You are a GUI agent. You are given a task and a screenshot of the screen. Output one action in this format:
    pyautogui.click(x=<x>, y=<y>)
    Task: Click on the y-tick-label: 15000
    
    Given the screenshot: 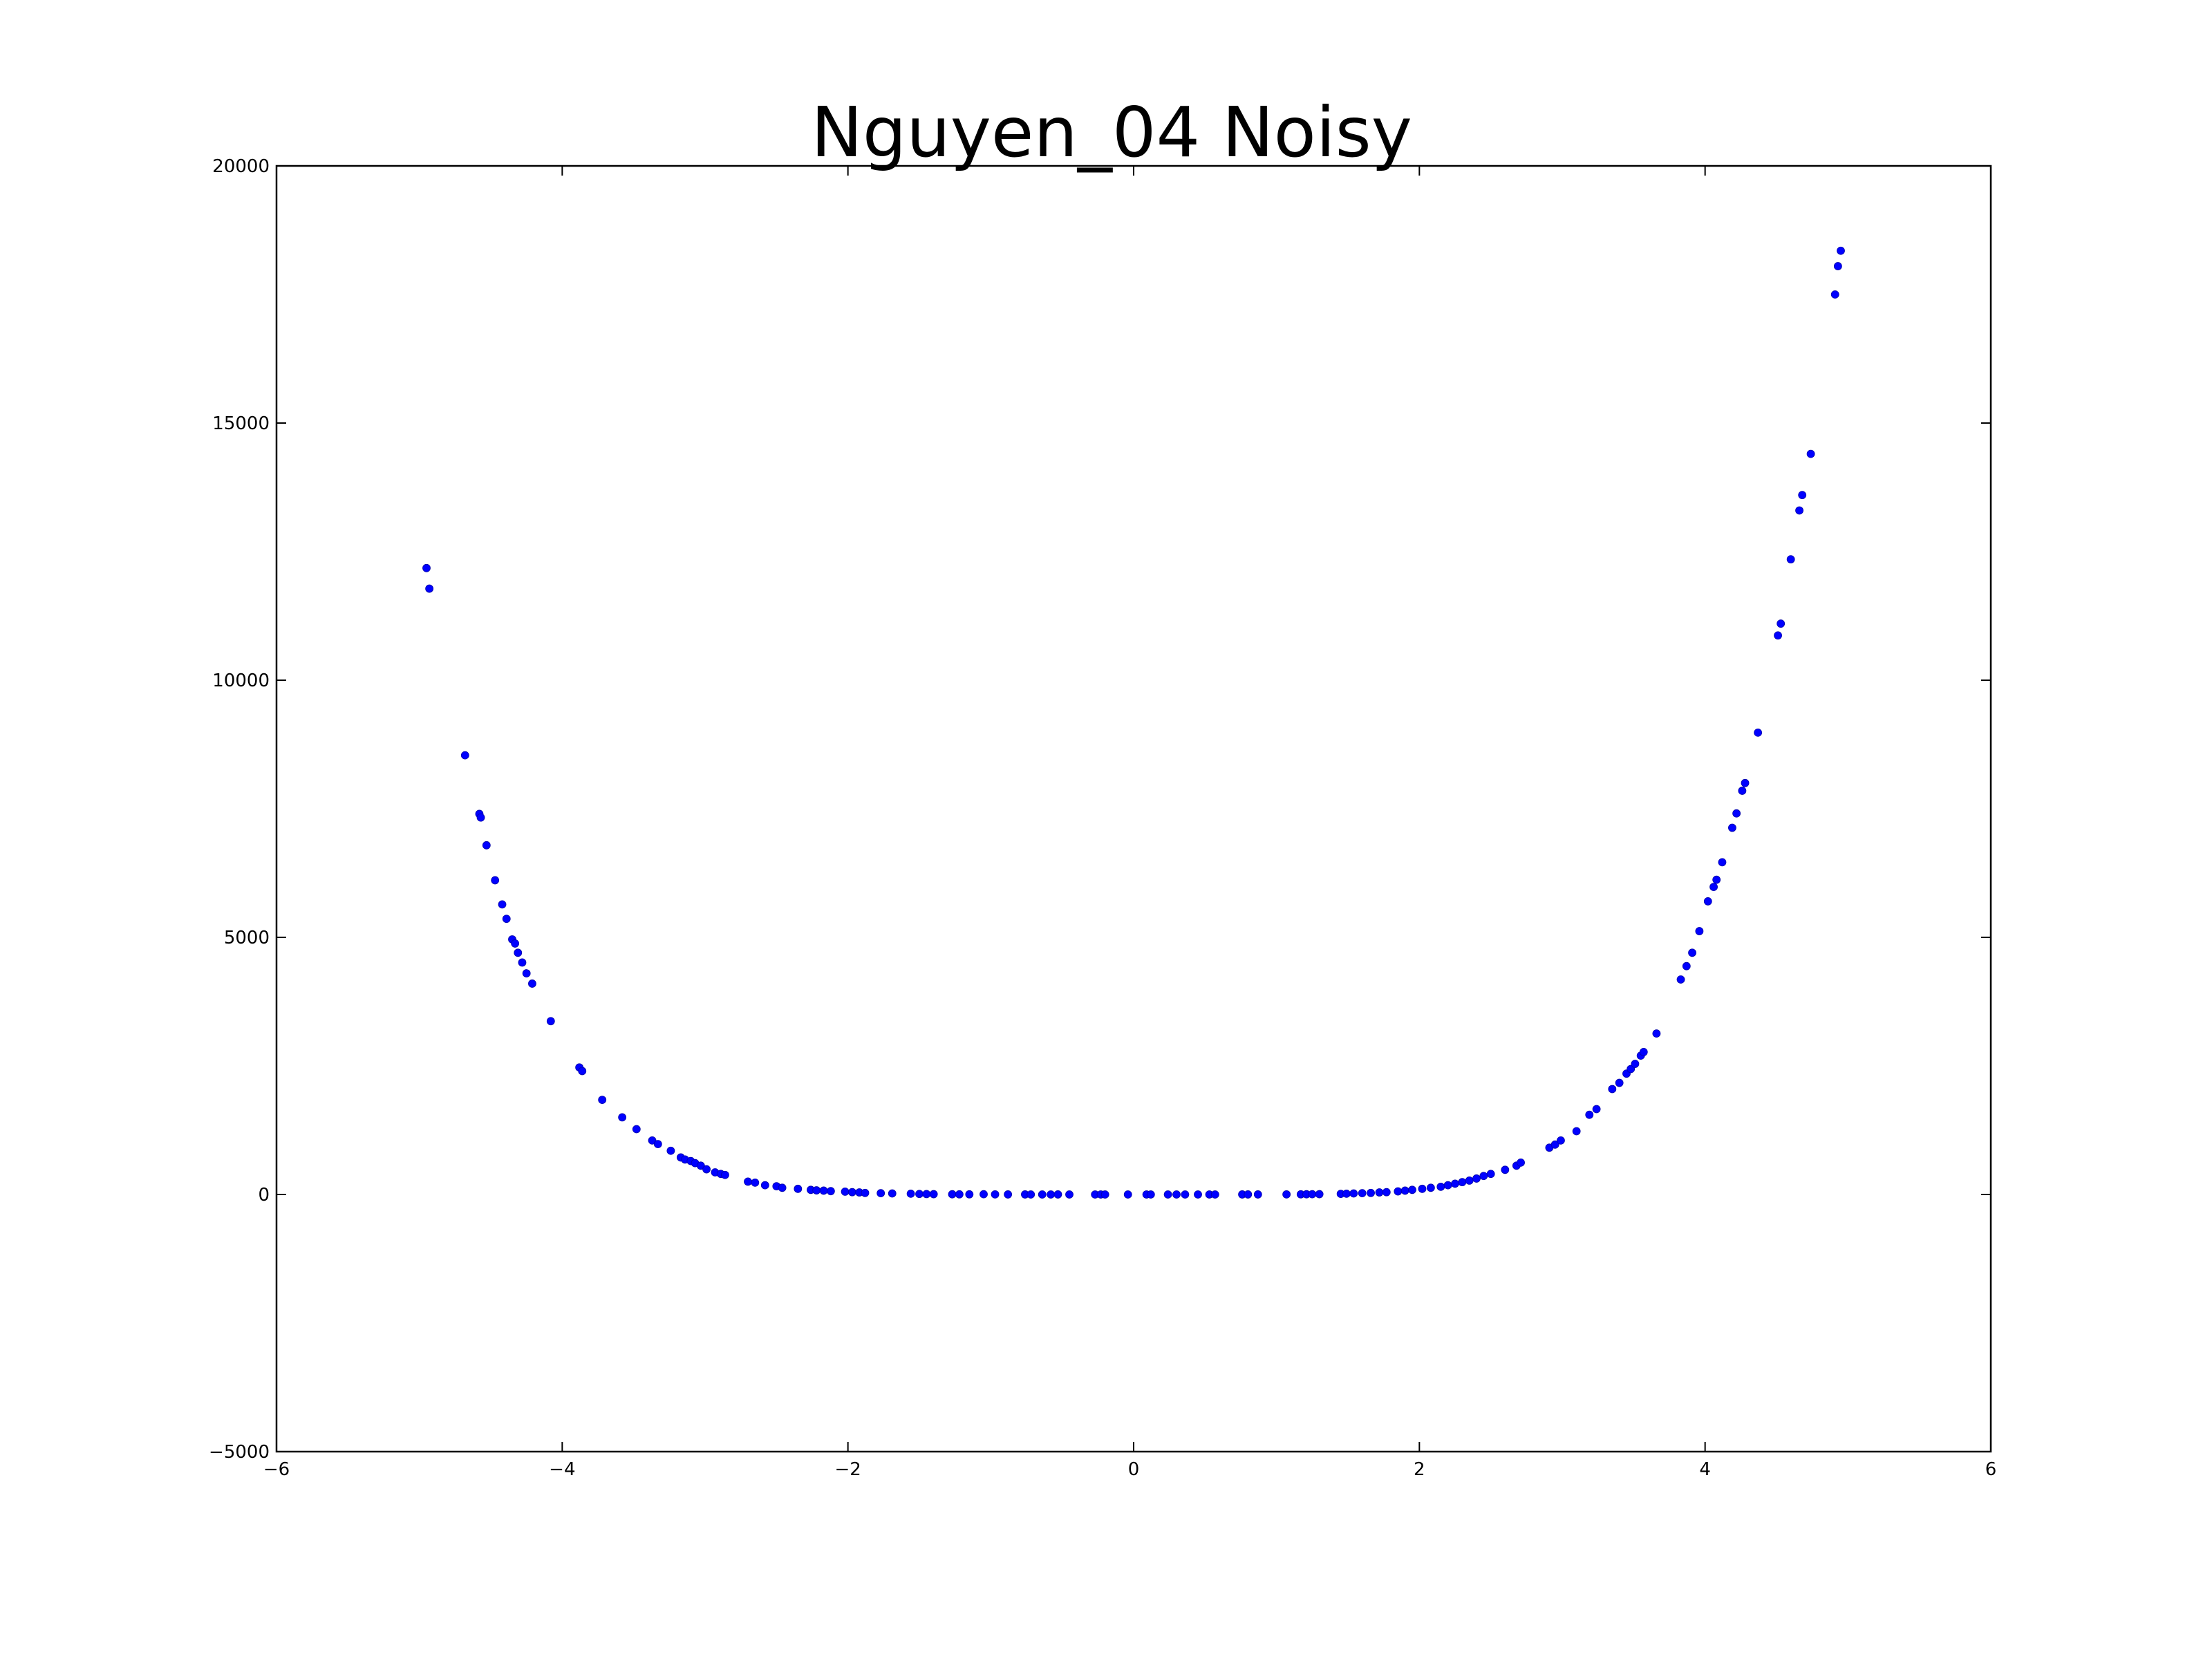 What is the action you would take?
    pyautogui.click(x=241, y=424)
    